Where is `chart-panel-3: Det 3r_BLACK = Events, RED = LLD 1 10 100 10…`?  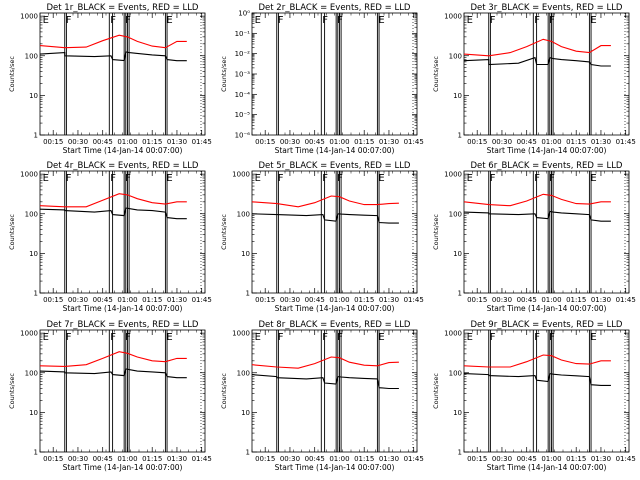 chart-panel-3: Det 3r_BLACK = Events, RED = LLD 1 10 100 10… is located at coordinates (534, 79).